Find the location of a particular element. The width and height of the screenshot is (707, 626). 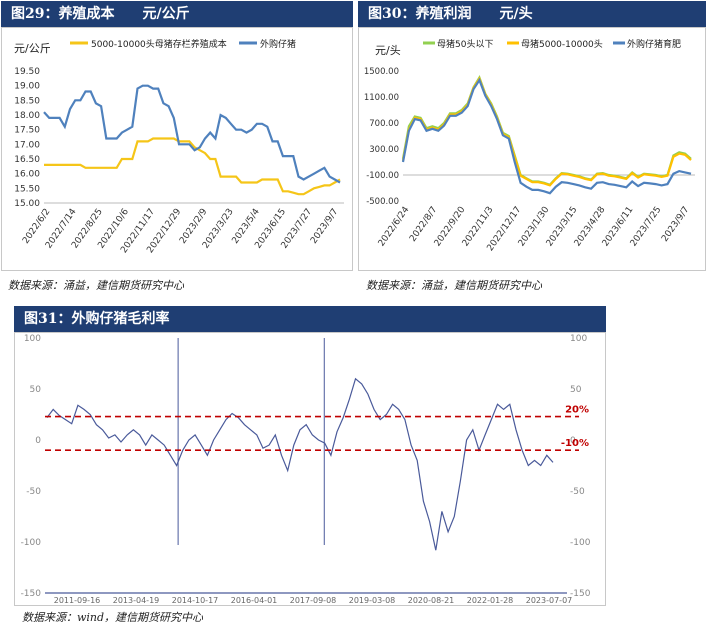

y-tick-label: 18.00 is located at coordinates (27, 116).